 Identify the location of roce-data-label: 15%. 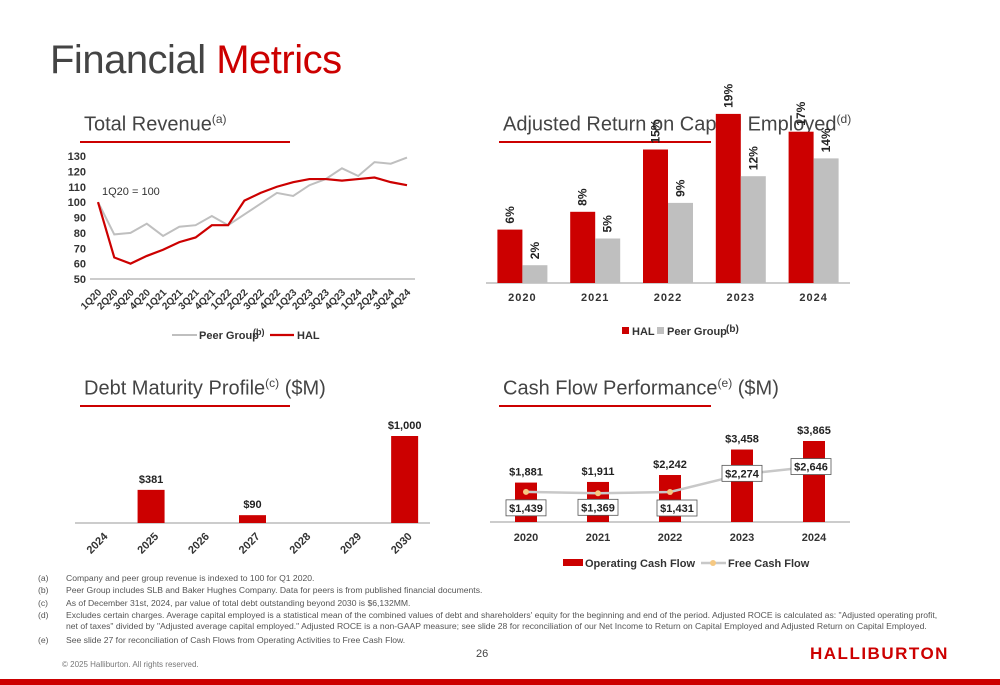
(656, 131).